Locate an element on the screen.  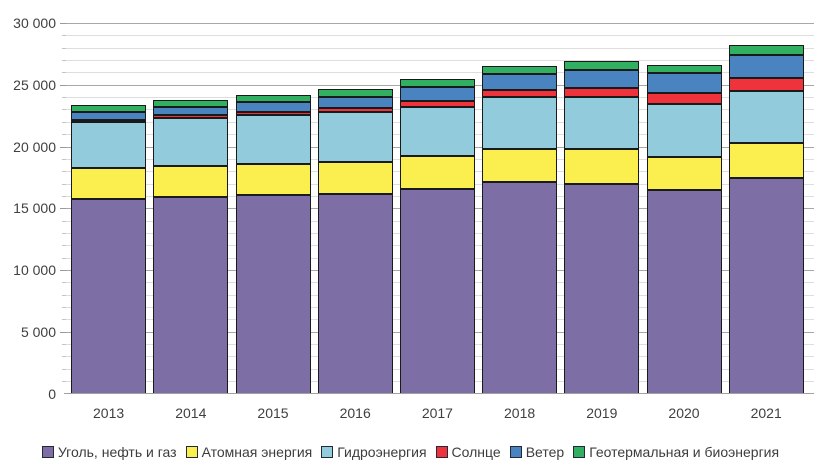
legend-item: Геотермальная и биоэнергия is located at coordinates (676, 452).